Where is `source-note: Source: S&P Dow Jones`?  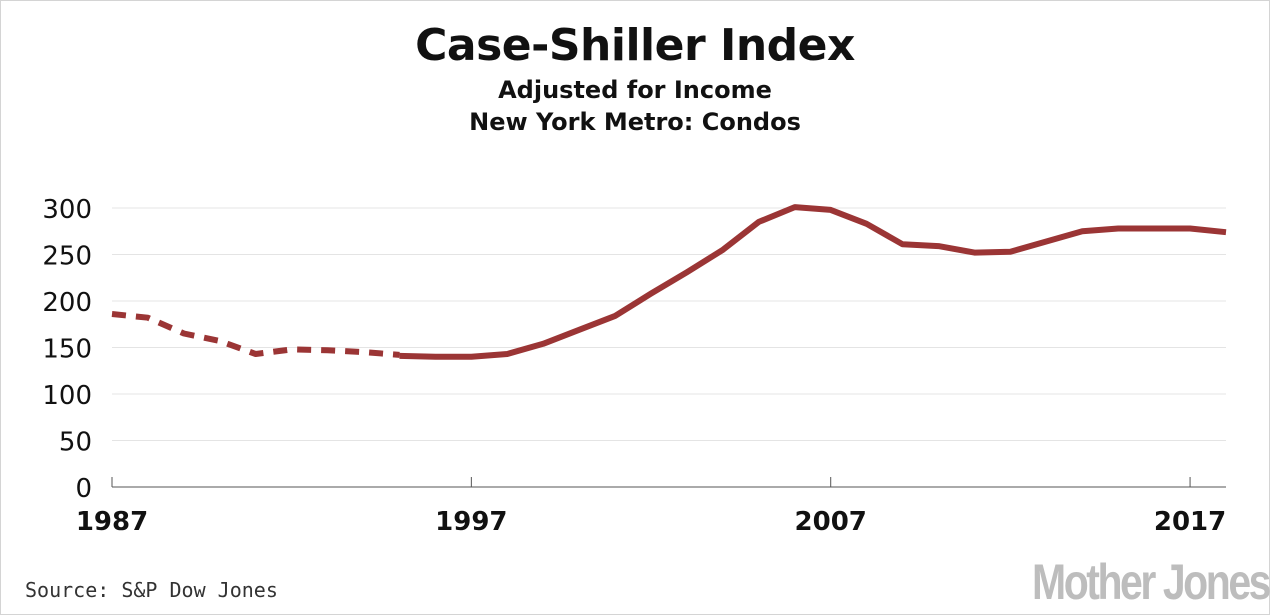
source-note: Source: S&P Dow Jones is located at coordinates (151, 590).